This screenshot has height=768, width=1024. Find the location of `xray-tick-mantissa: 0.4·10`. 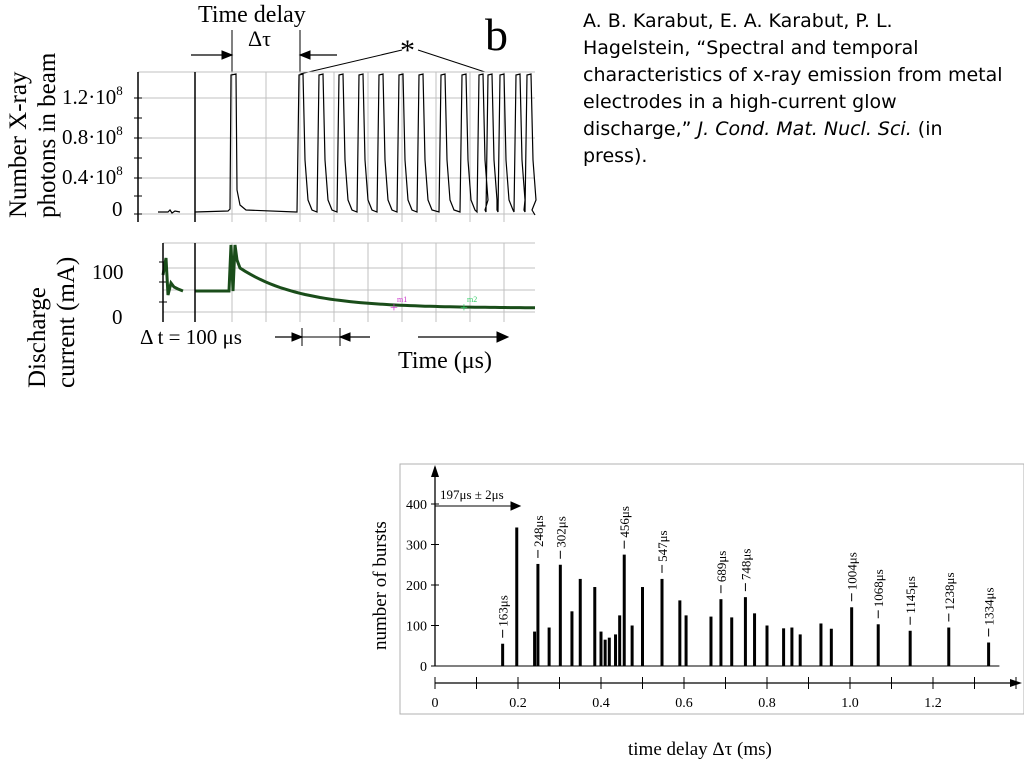

xray-tick-mantissa: 0.4·10 is located at coordinates (89, 177).